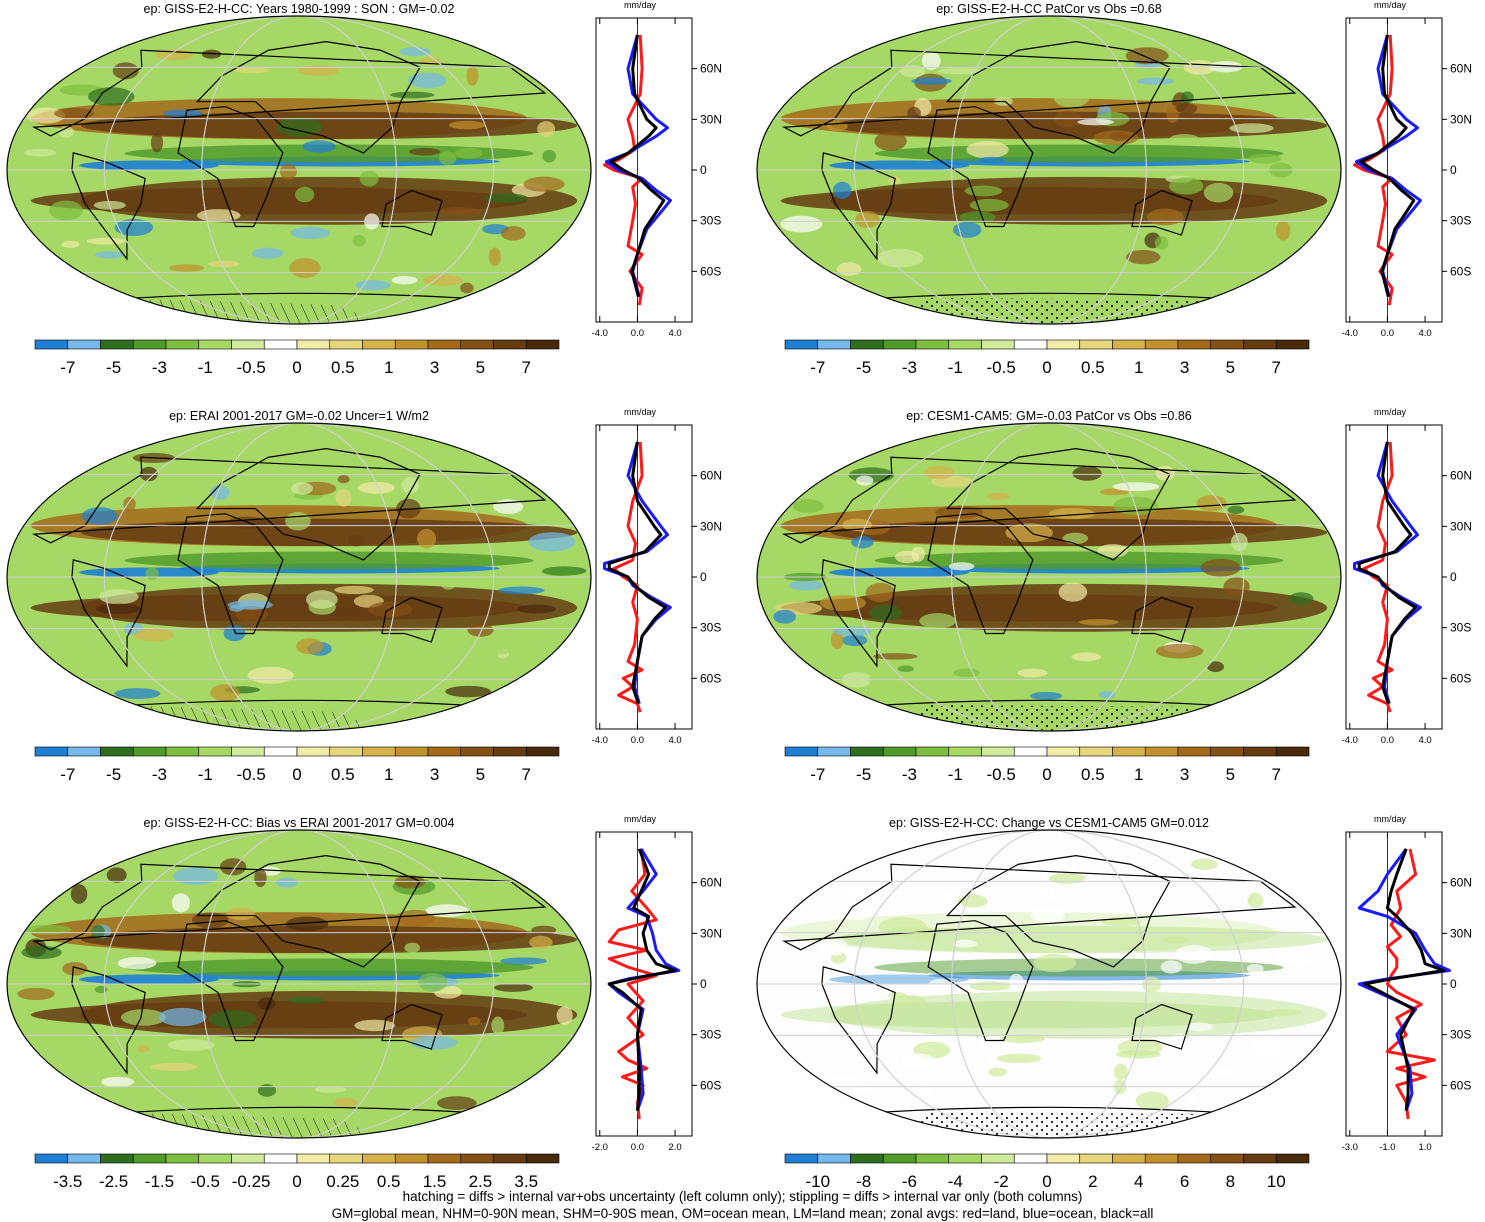  Describe the element at coordinates (1390, 819) in the screenshot. I see `profile-xlabel: mm/day` at that location.